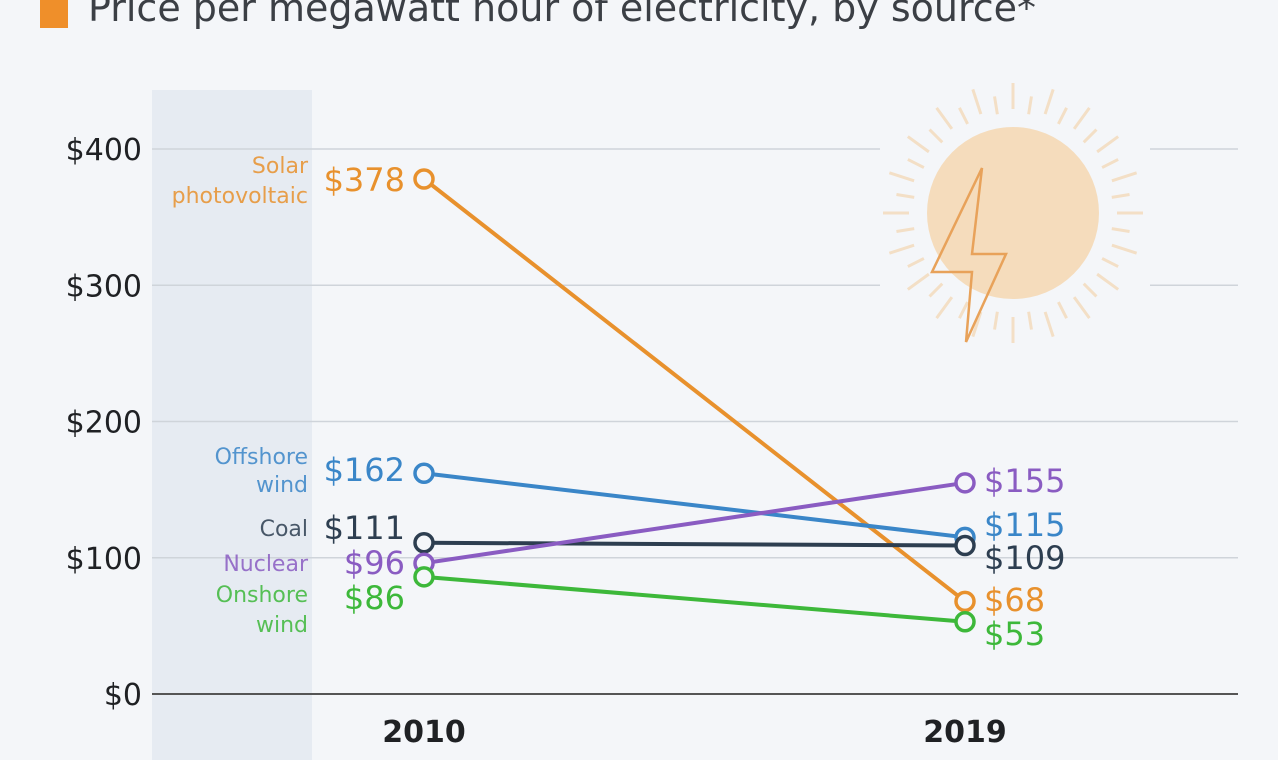 The height and width of the screenshot is (760, 1278). What do you see at coordinates (1014, 634) in the screenshot?
I see `data-label-2019: $53` at bounding box center [1014, 634].